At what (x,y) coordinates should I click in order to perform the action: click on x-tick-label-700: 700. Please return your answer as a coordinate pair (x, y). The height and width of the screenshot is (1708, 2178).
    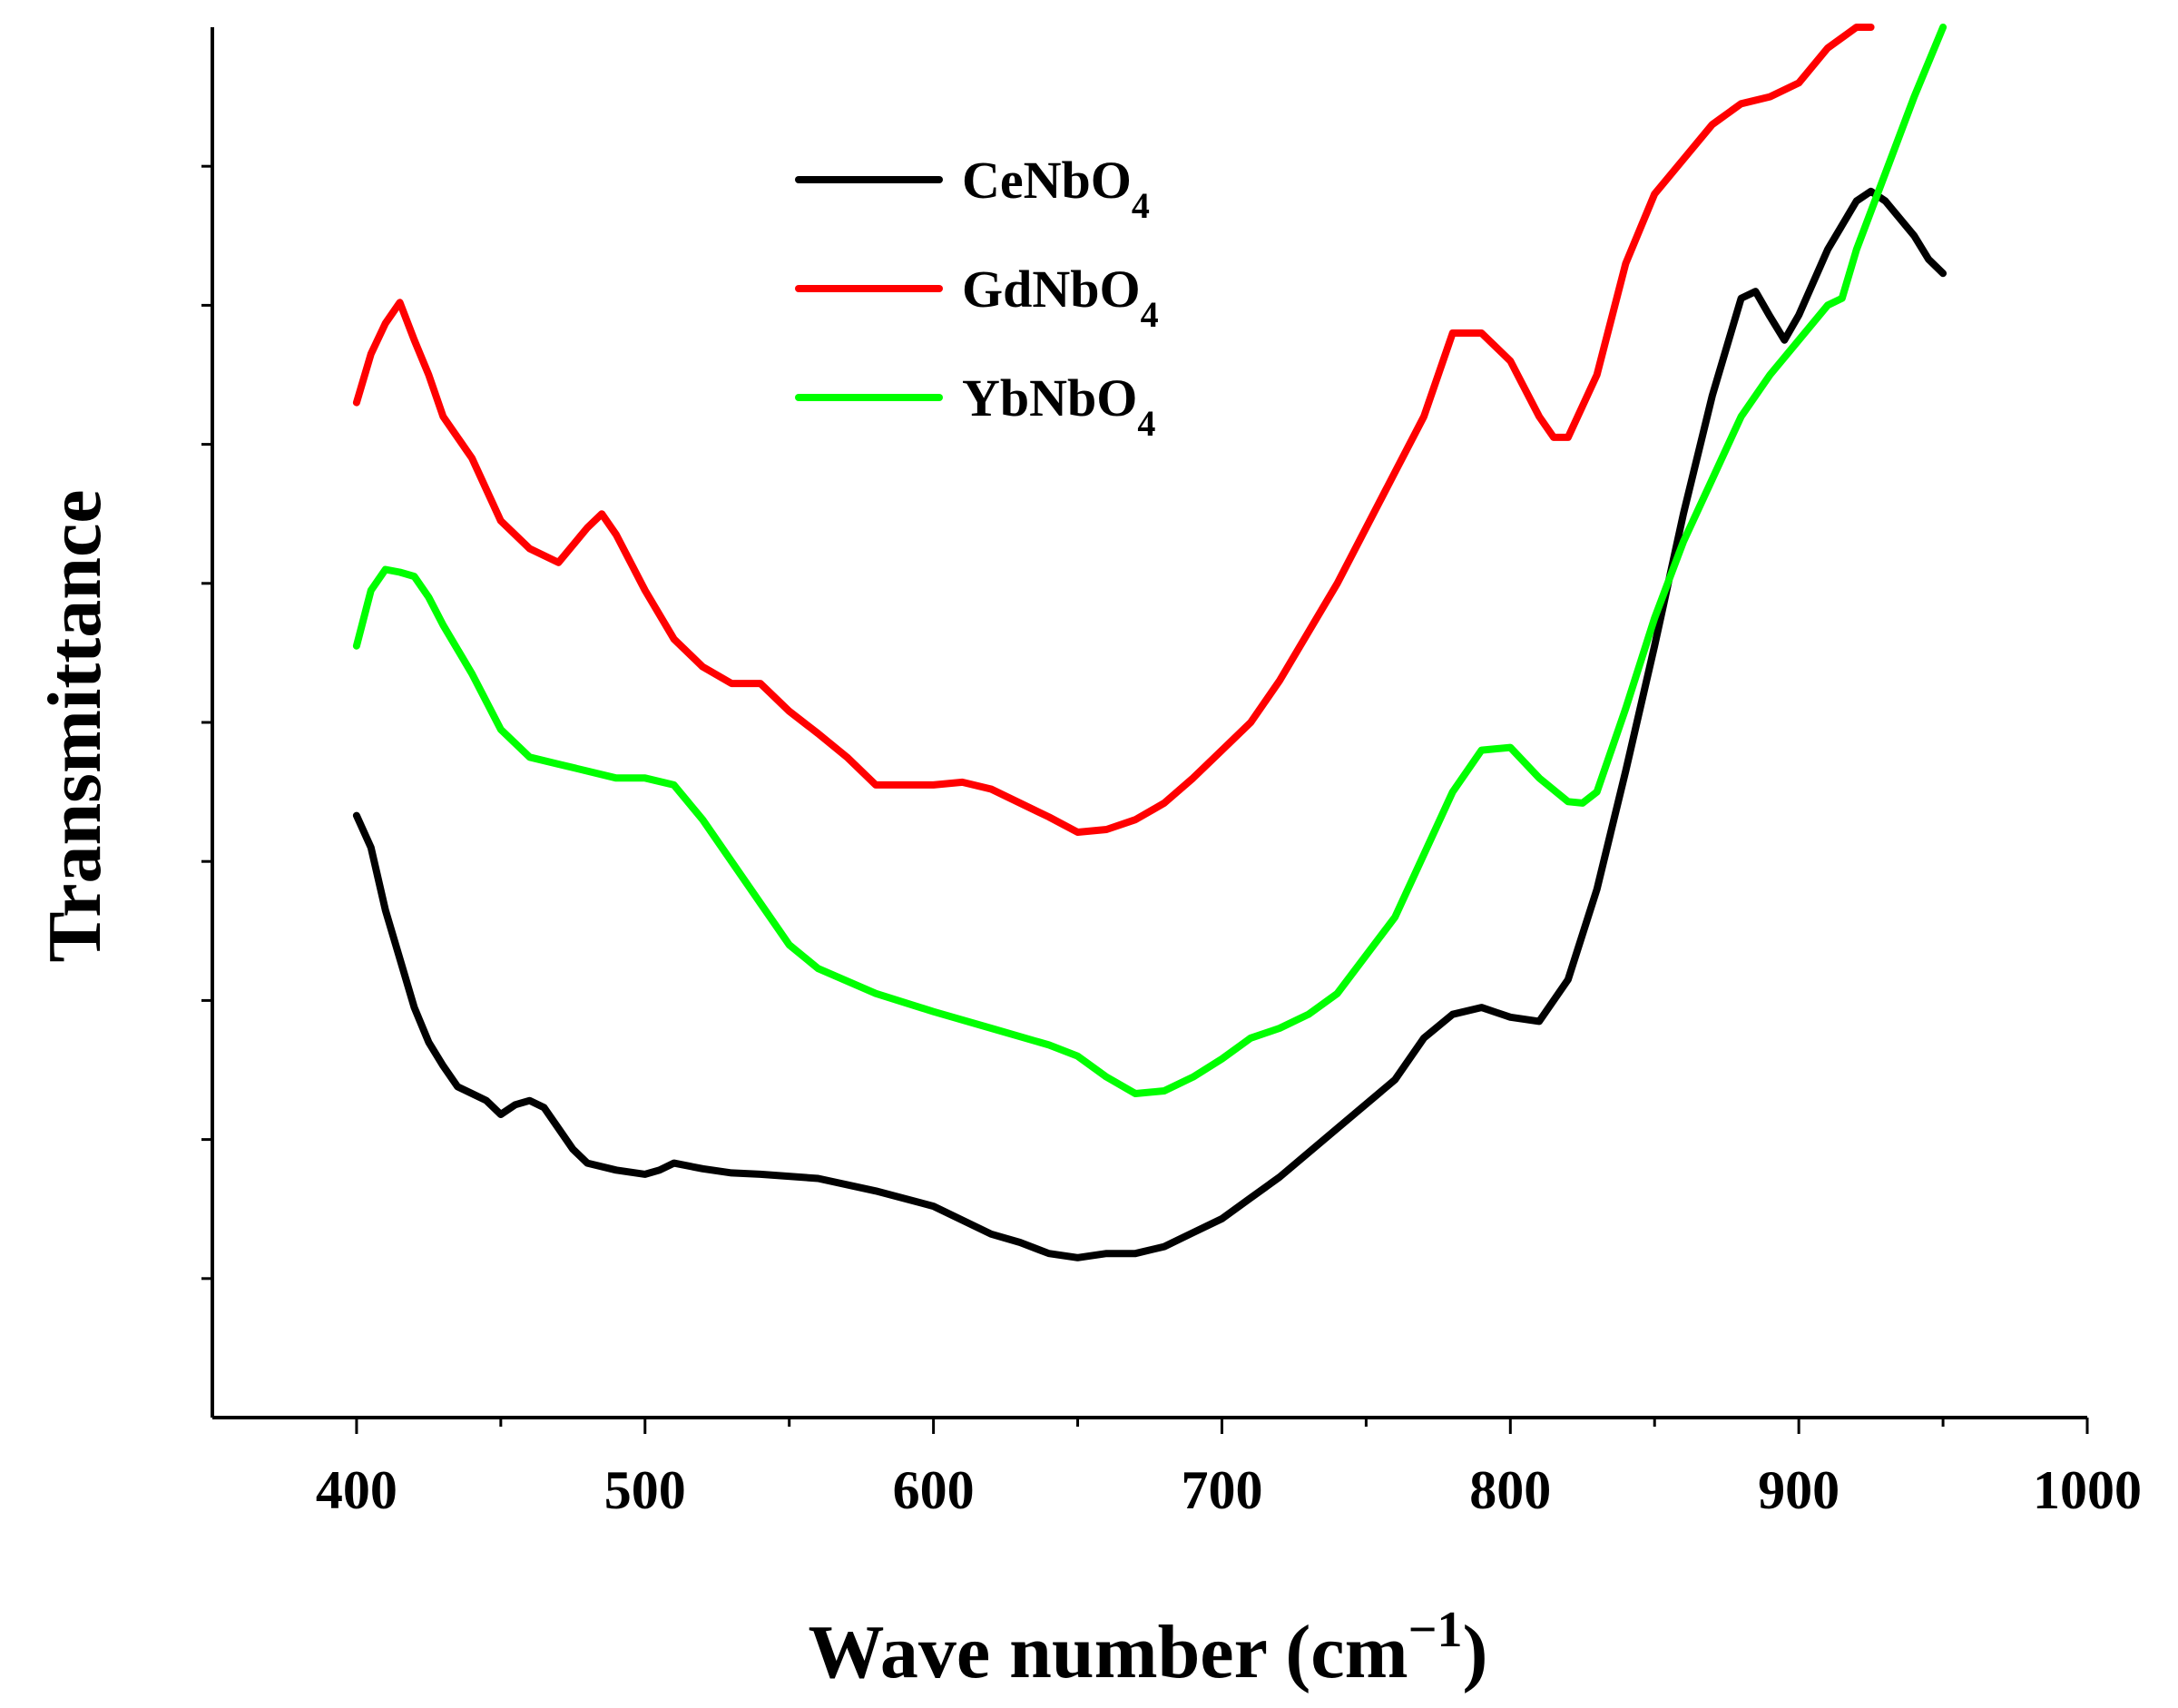
    Looking at the image, I should click on (1221, 1490).